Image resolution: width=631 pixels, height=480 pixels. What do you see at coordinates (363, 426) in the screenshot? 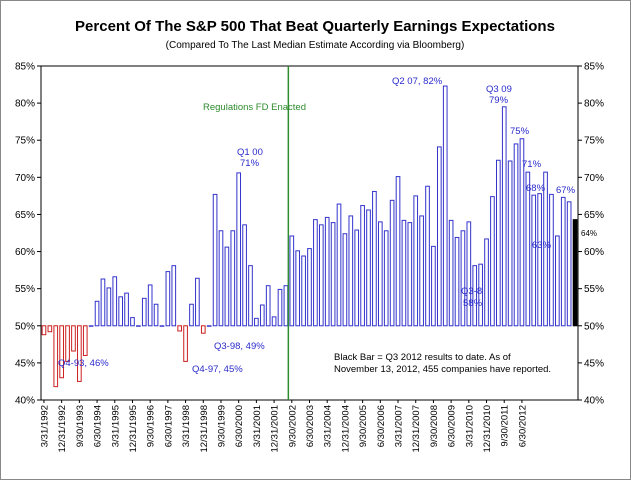
I see `x-tick-label: 9/30/2005` at bounding box center [363, 426].